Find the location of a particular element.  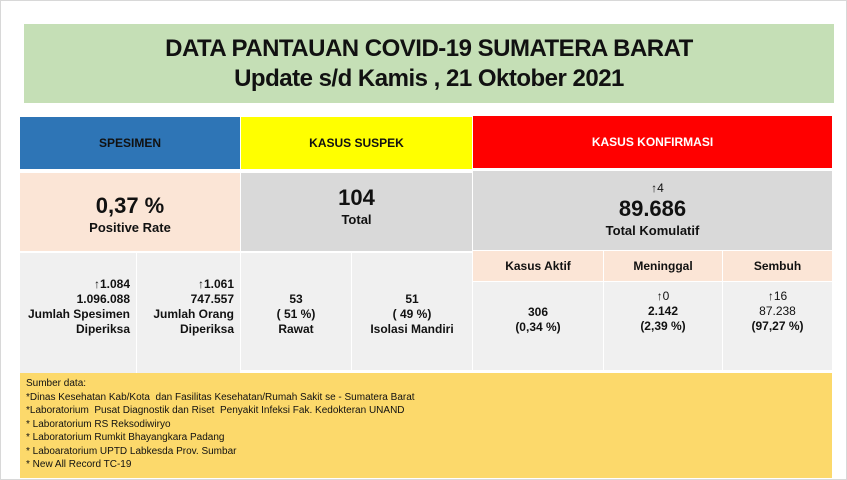

meninggal-card: ↑0 2.142 (2,39 %) is located at coordinates (663, 326).